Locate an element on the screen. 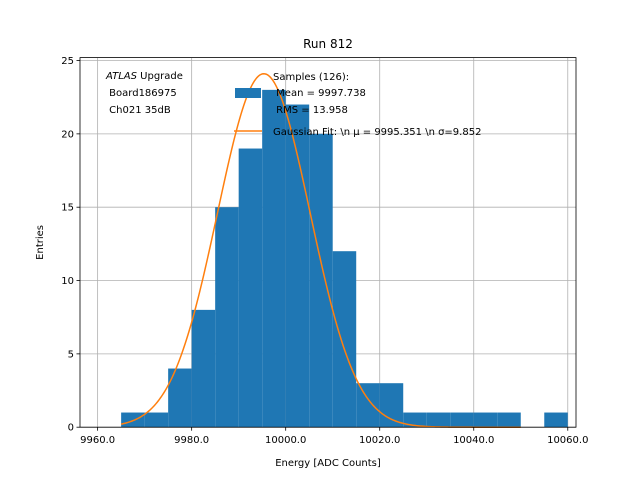 The height and width of the screenshot is (480, 640). legend-bar-swatch is located at coordinates (248, 93).